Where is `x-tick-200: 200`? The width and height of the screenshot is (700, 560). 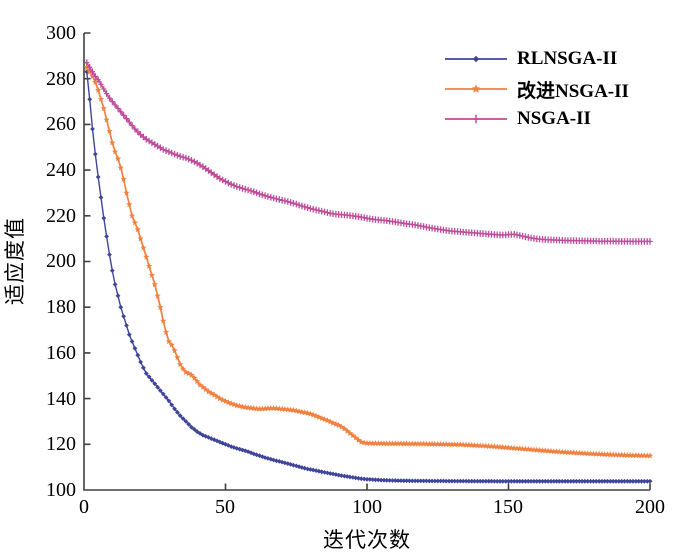
x-tick-200: 200 is located at coordinates (650, 507).